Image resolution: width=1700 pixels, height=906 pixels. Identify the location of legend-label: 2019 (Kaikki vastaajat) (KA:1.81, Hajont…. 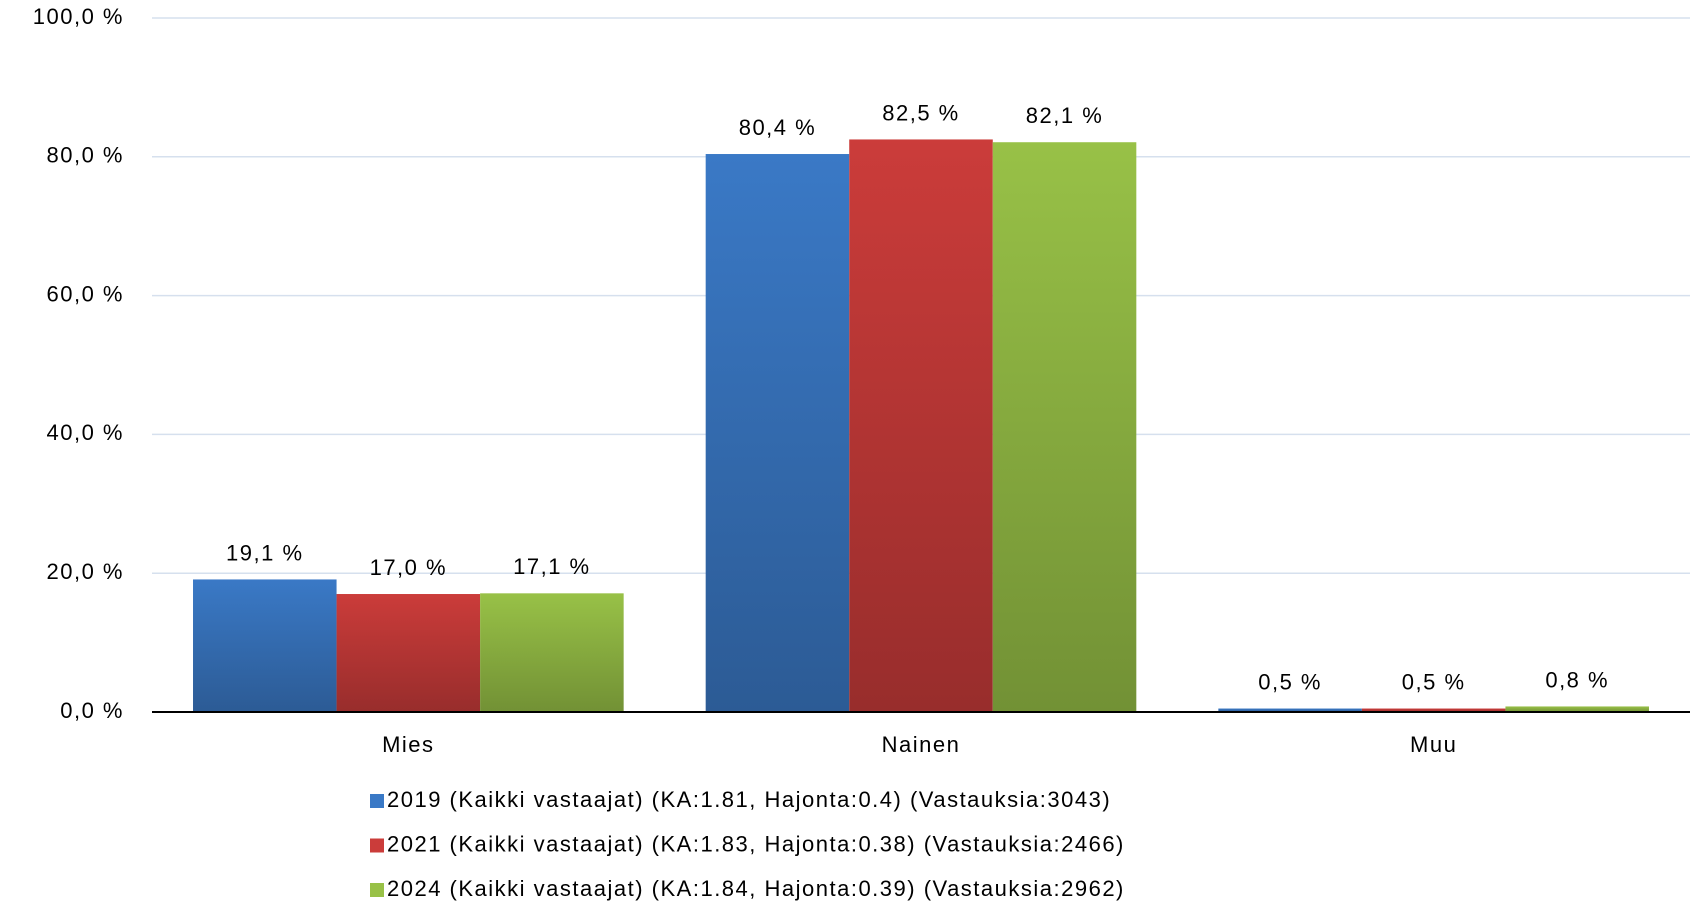
(749, 799).